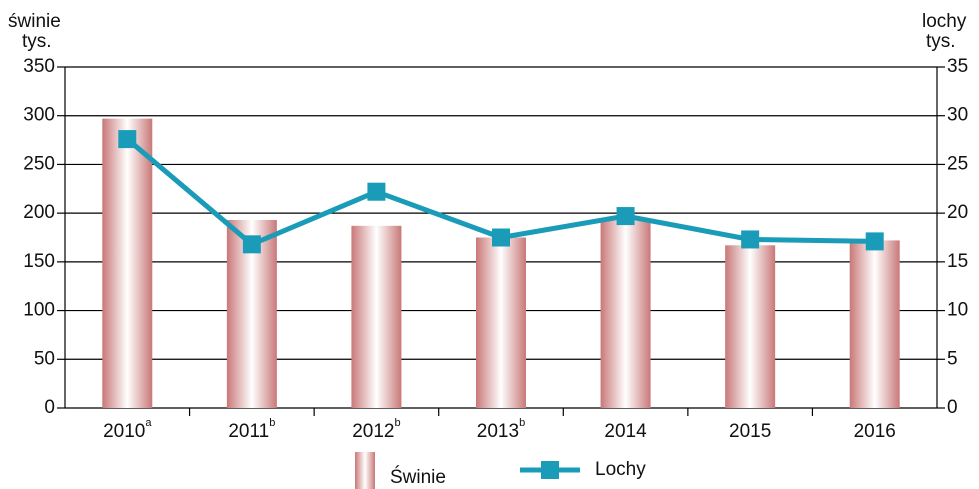  Describe the element at coordinates (34, 21) in the screenshot. I see `y-axis-label: świnie` at that location.